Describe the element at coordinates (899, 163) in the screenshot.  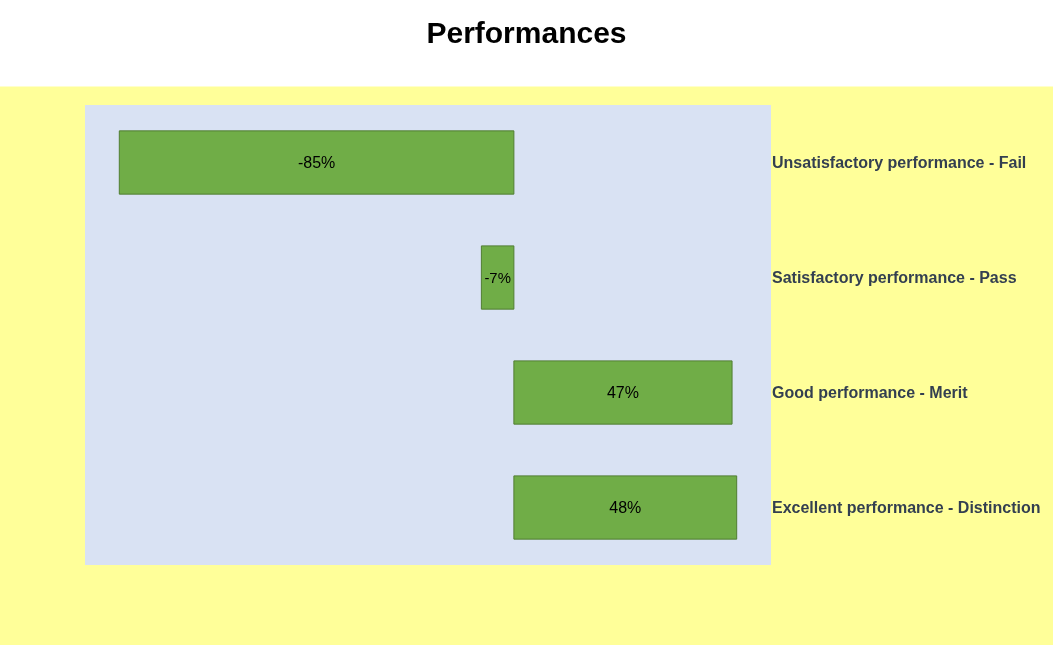
I see `y-tick-label: Unsatisfactory performance - Fail` at that location.